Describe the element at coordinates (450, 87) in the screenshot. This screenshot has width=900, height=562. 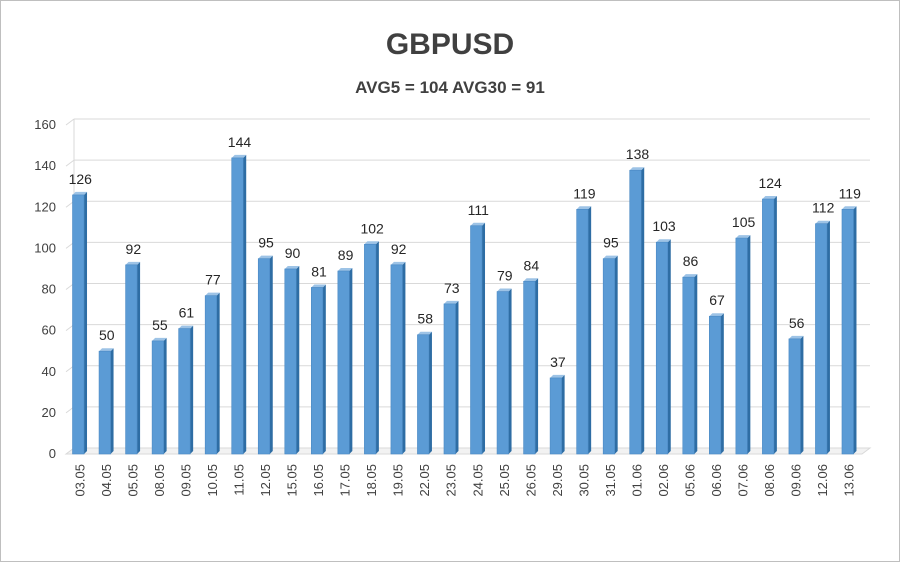
I see `chart-subtitle: AVG5 = 104 AVG30 = 91` at that location.